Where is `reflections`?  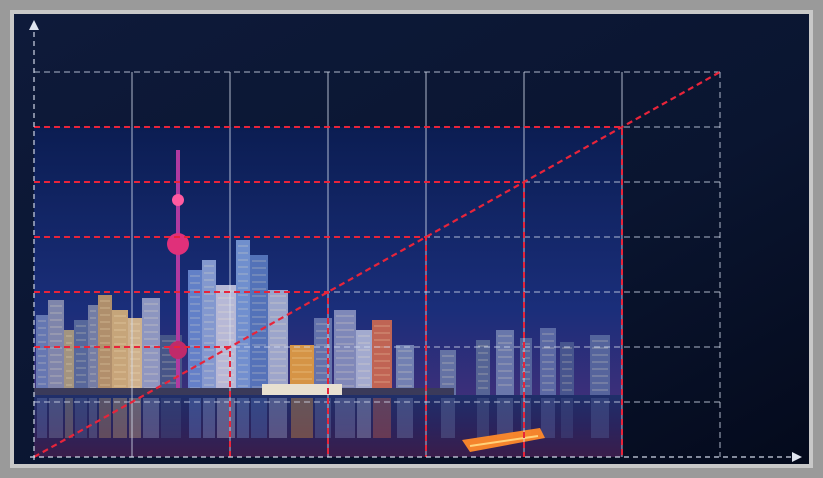 reflections is located at coordinates (323, 418).